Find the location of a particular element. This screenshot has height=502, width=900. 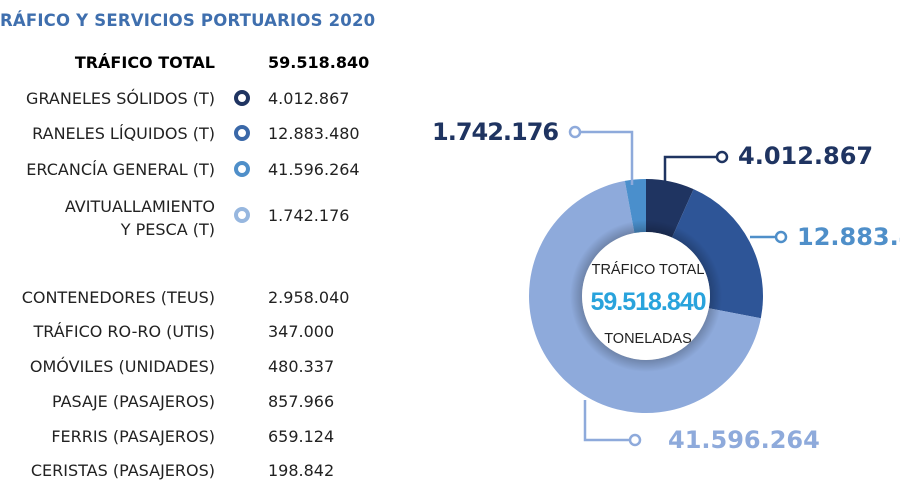

row-label: OMÓVILES (UNIDADES) is located at coordinates (122, 366).